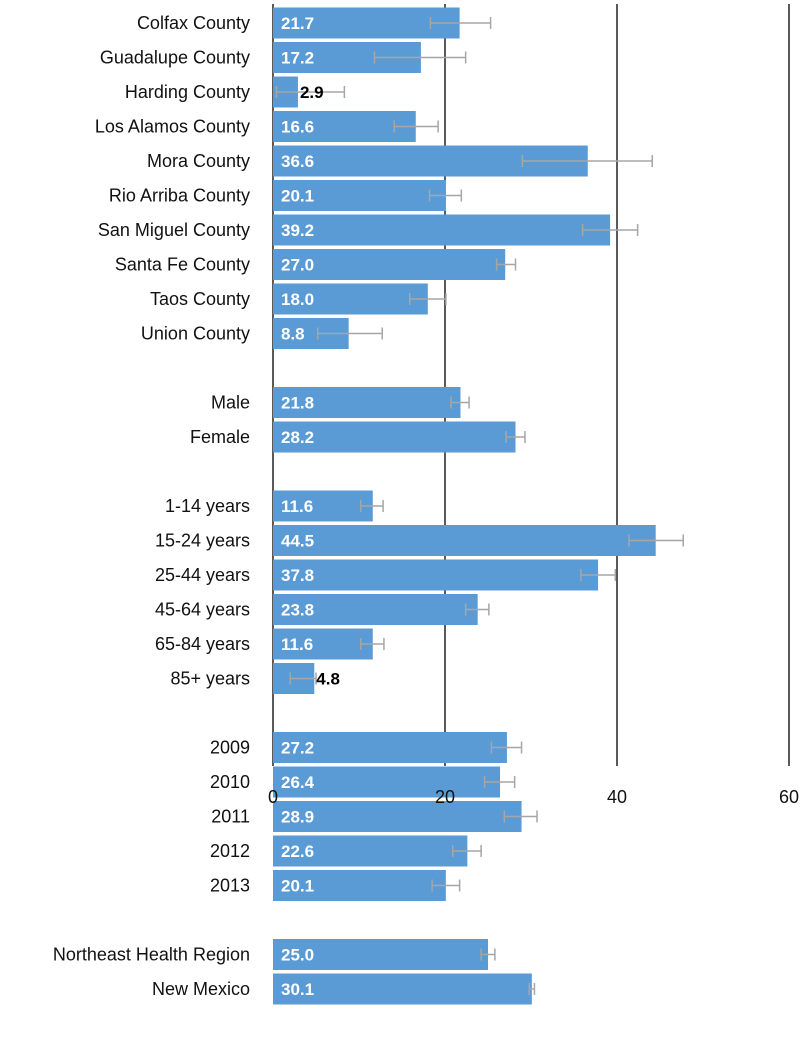  Describe the element at coordinates (193, 23) in the screenshot. I see `category-label: Colfax County` at that location.